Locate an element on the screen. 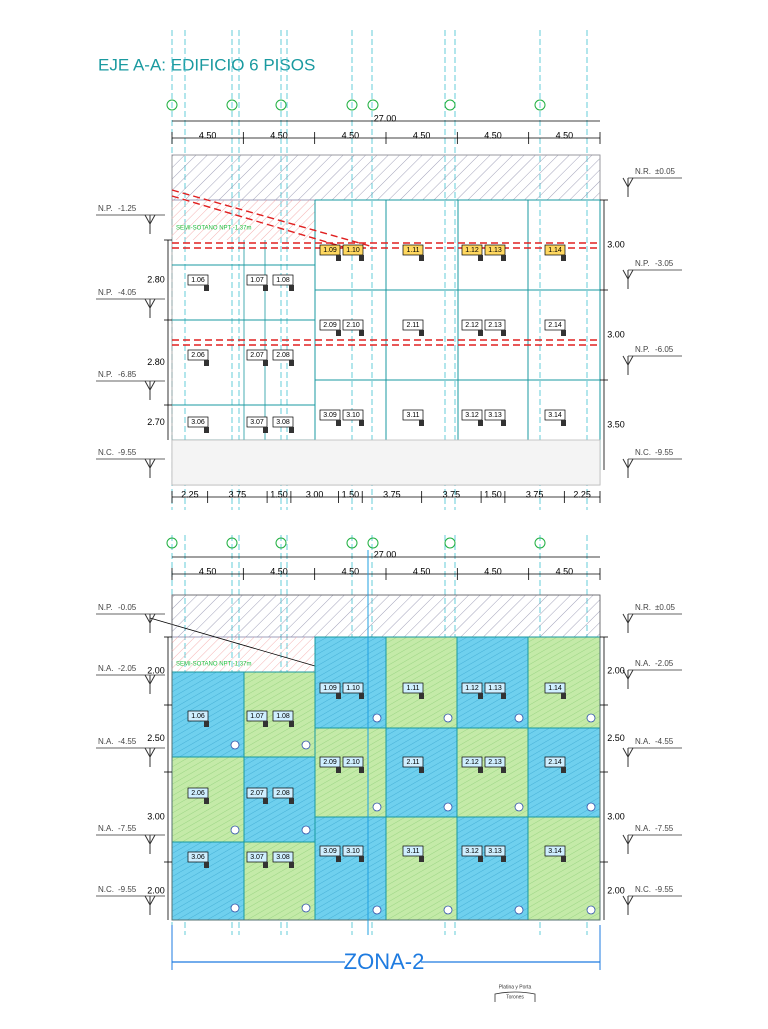 The height and width of the screenshot is (1029, 768). level-name: N.A. is located at coordinates (106, 741).